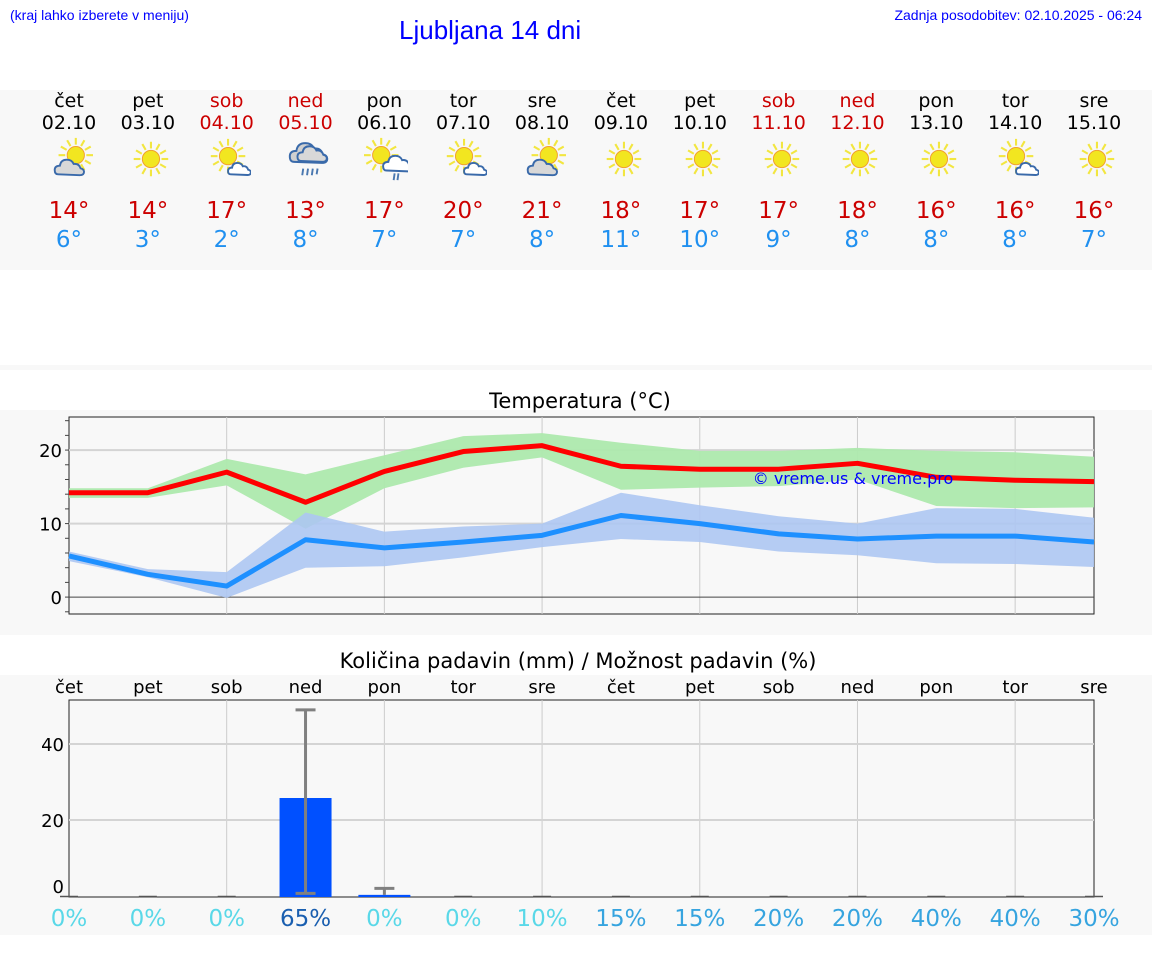 This screenshot has width=1152, height=975. Describe the element at coordinates (52, 821) in the screenshot. I see `y-tick-label: 20` at that location.